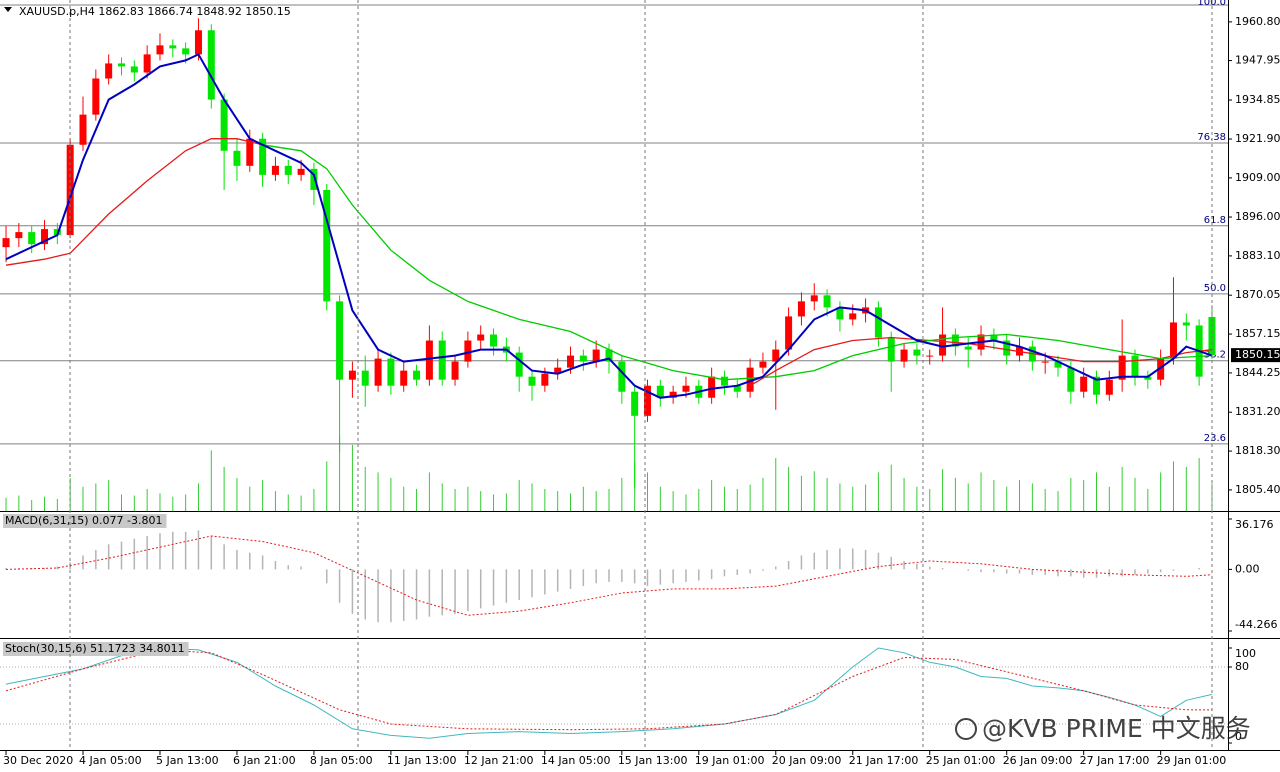 This screenshot has height=772, width=1280. What do you see at coordinates (1242, 666) in the screenshot?
I see `y-tick-label: 80` at bounding box center [1242, 666].